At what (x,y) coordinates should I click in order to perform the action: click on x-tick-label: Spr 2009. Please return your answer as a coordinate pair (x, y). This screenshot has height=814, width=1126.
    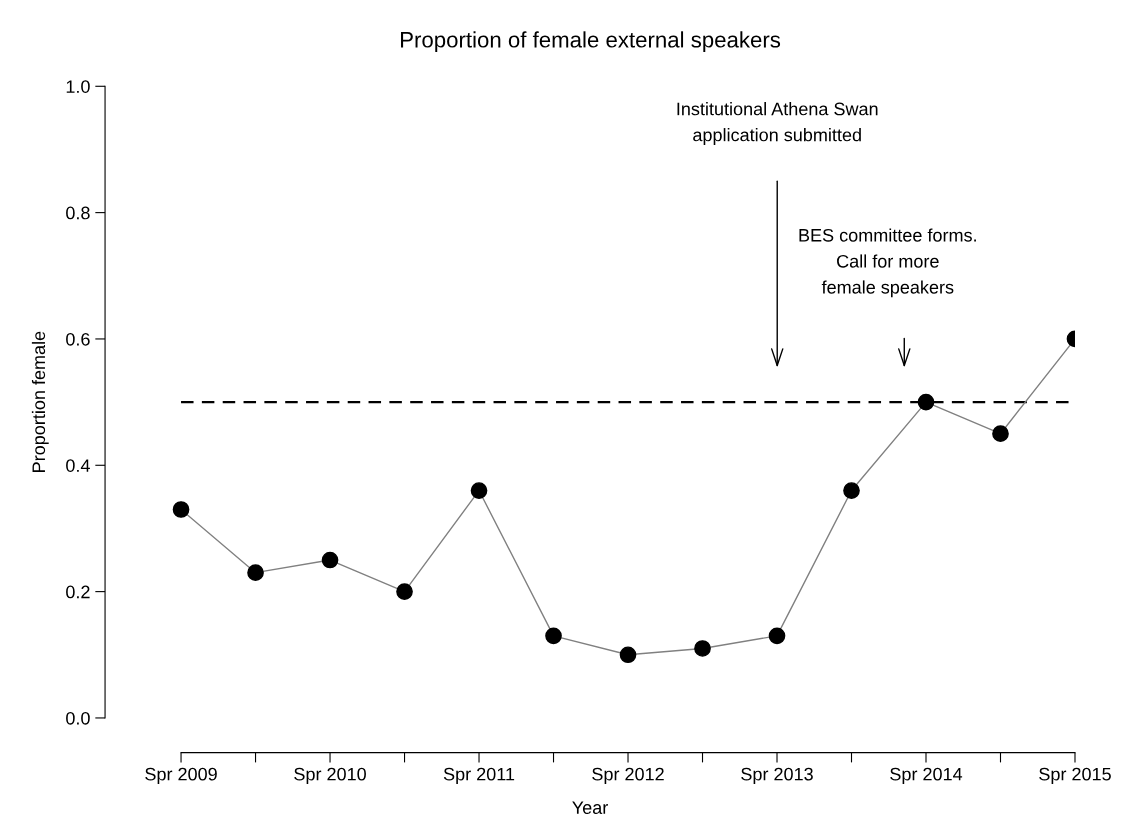
    Looking at the image, I should click on (181, 776).